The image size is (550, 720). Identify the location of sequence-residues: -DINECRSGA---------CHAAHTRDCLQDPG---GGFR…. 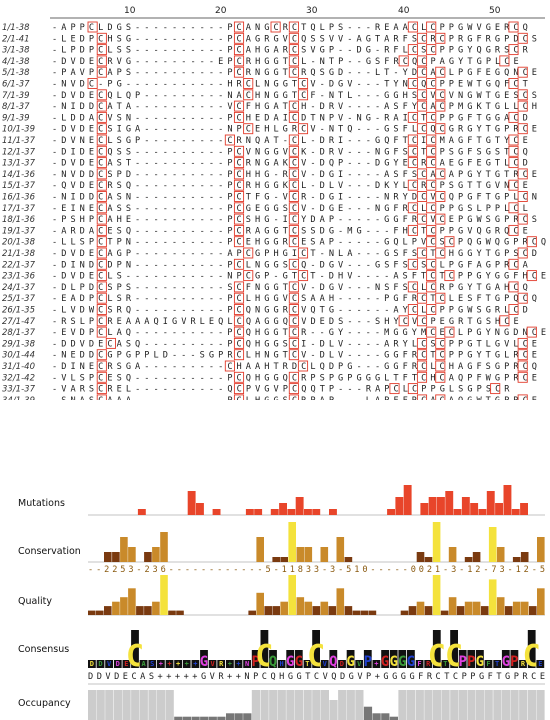
(294, 367).